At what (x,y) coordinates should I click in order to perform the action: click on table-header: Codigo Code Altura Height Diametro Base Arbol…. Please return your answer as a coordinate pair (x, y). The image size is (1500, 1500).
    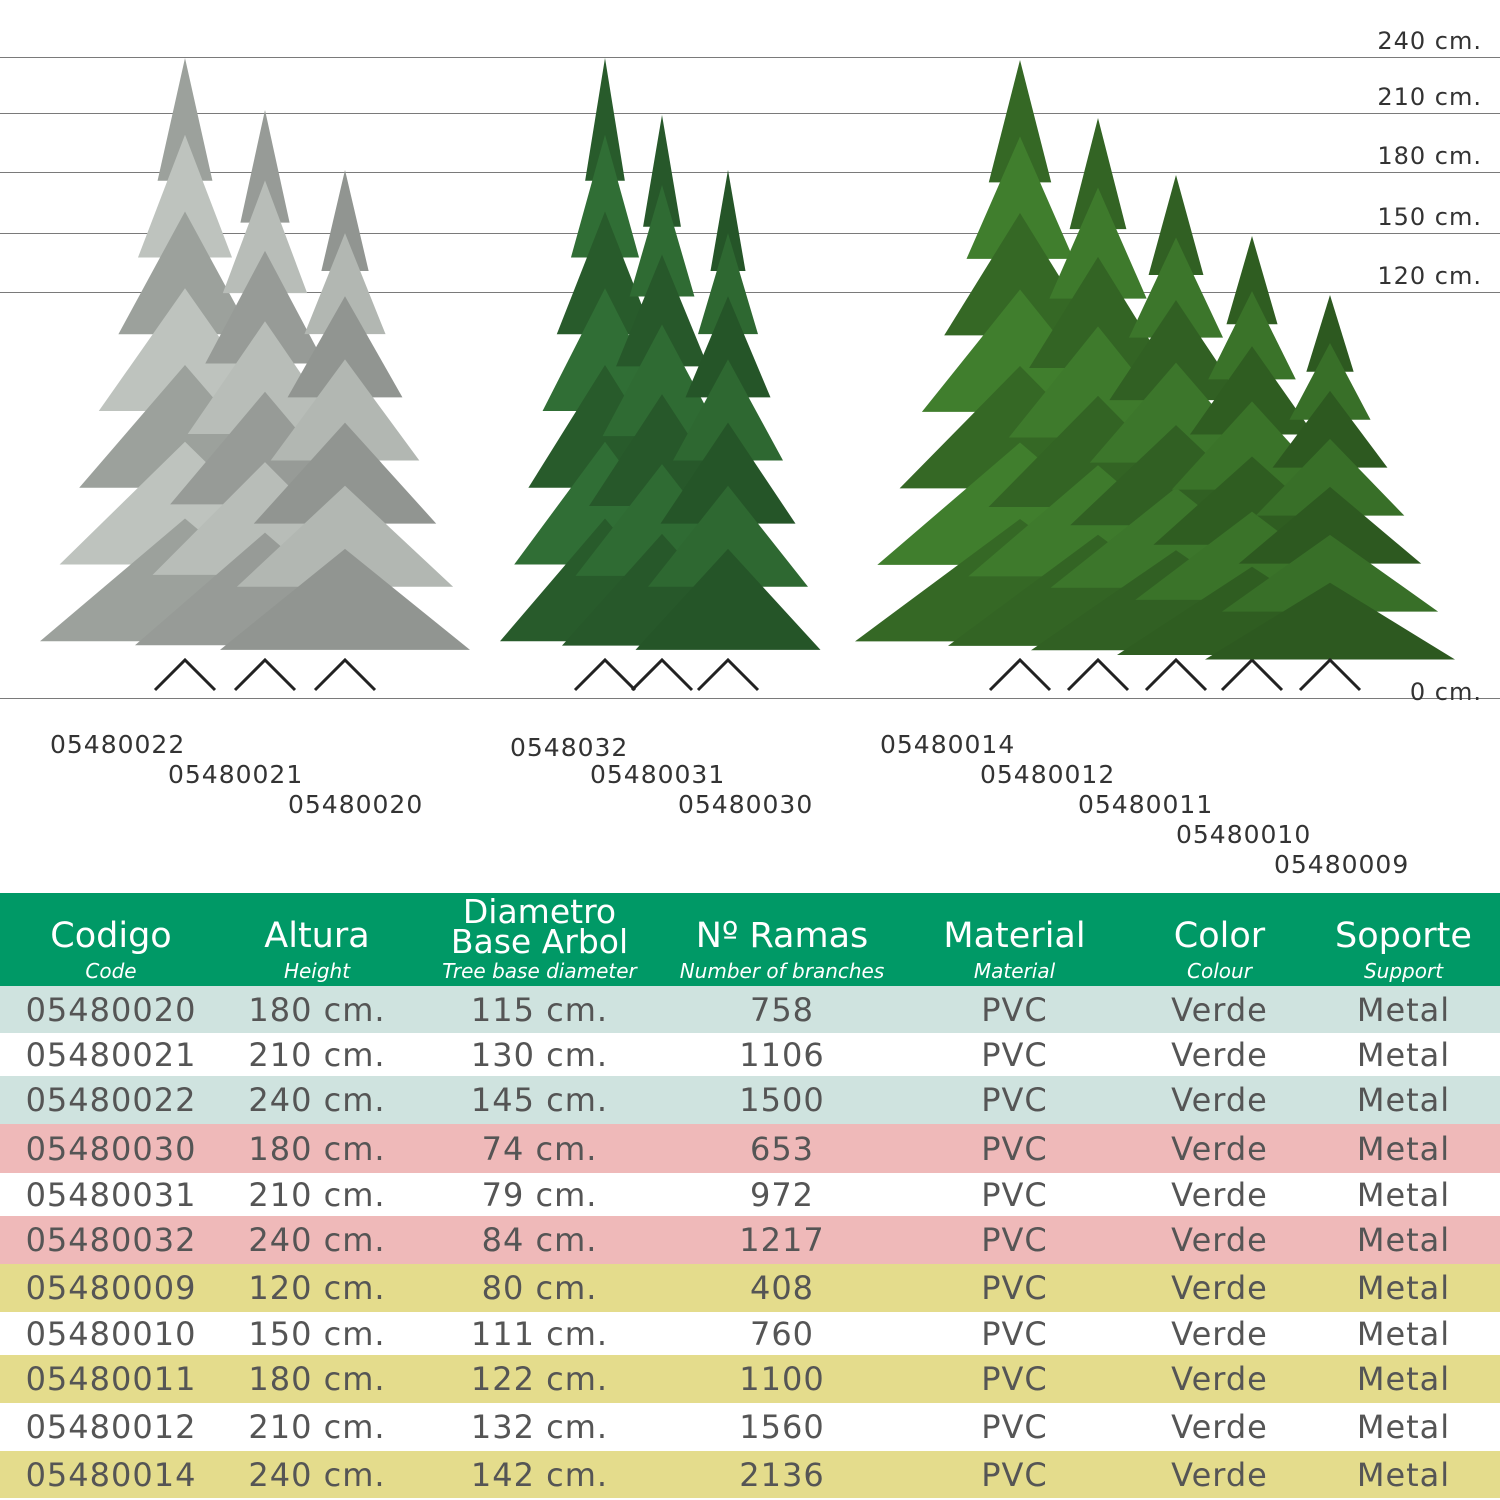
    Looking at the image, I should click on (750, 939).